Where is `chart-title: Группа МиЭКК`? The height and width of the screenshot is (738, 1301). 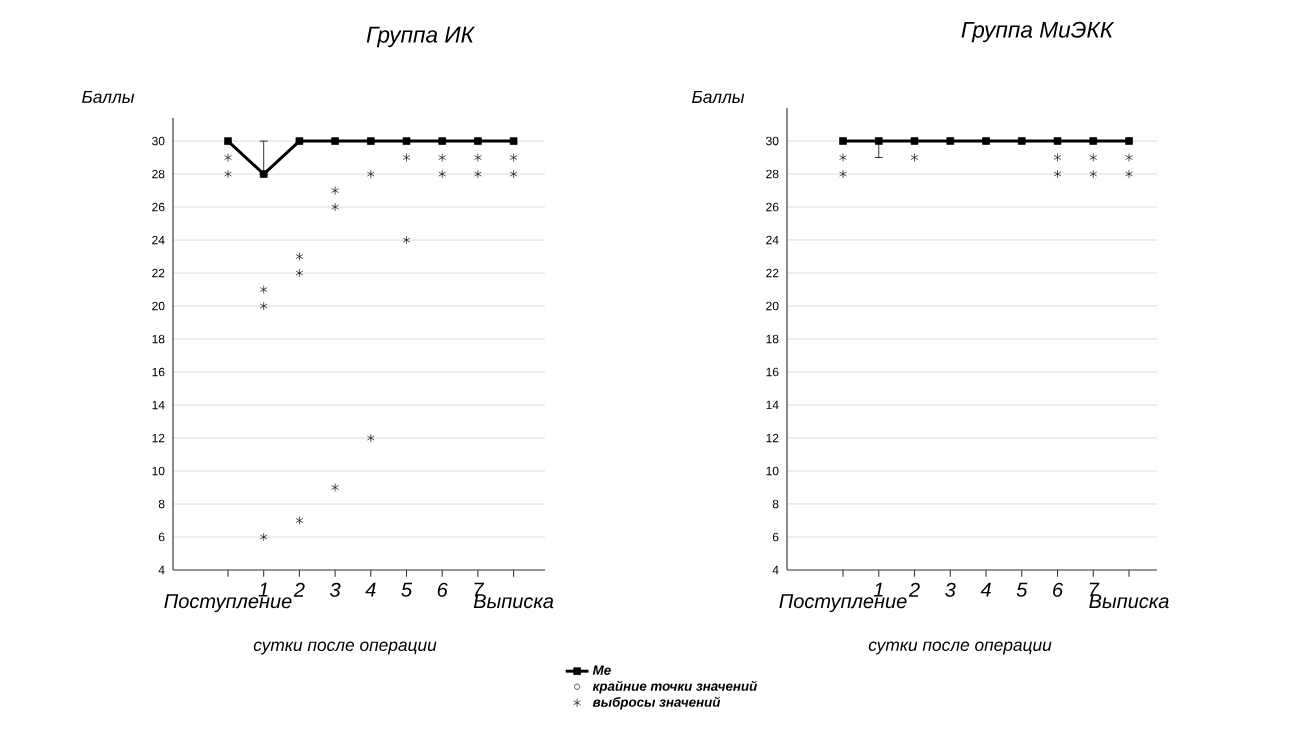 chart-title: Группа МиЭКК is located at coordinates (1038, 32).